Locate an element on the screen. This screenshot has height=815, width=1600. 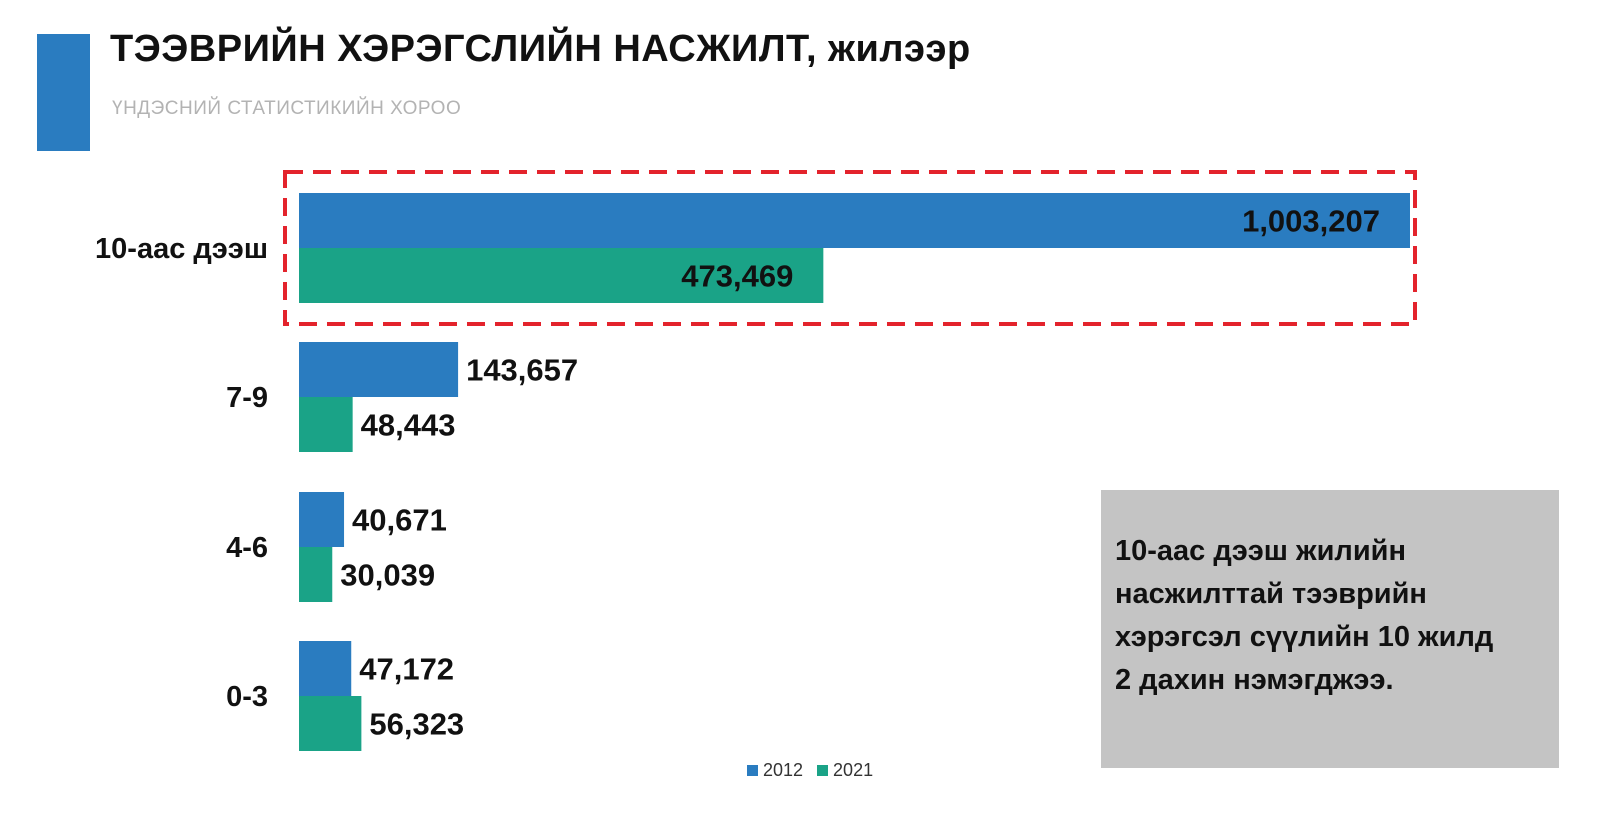
bar-2021-cat0 is located at coordinates (561, 275).